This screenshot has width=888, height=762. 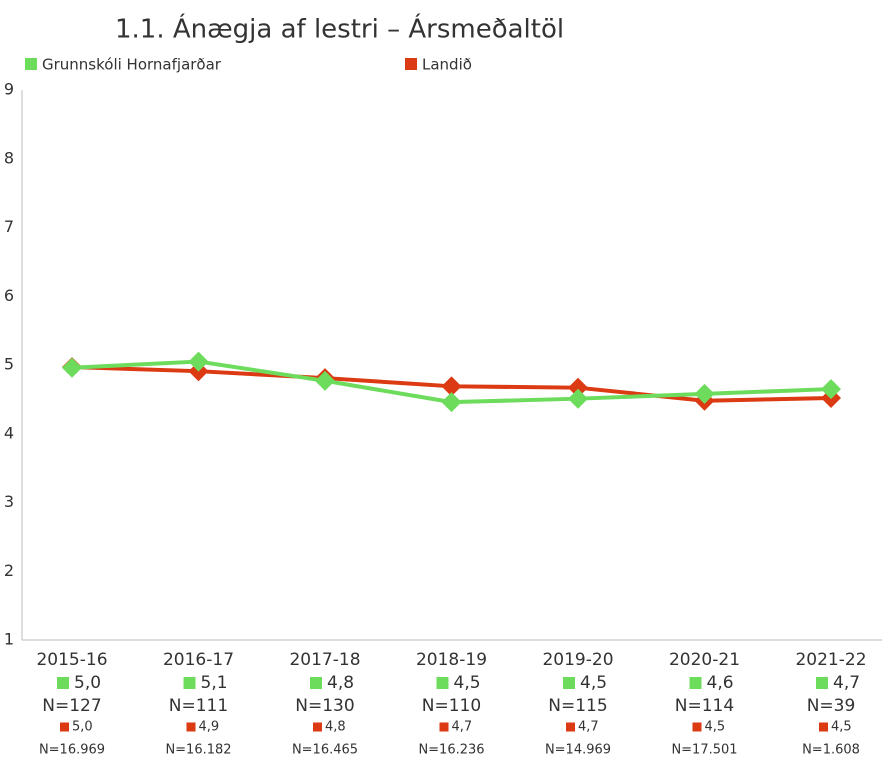 What do you see at coordinates (577, 660) in the screenshot?
I see `x-tick-label: 2019-20` at bounding box center [577, 660].